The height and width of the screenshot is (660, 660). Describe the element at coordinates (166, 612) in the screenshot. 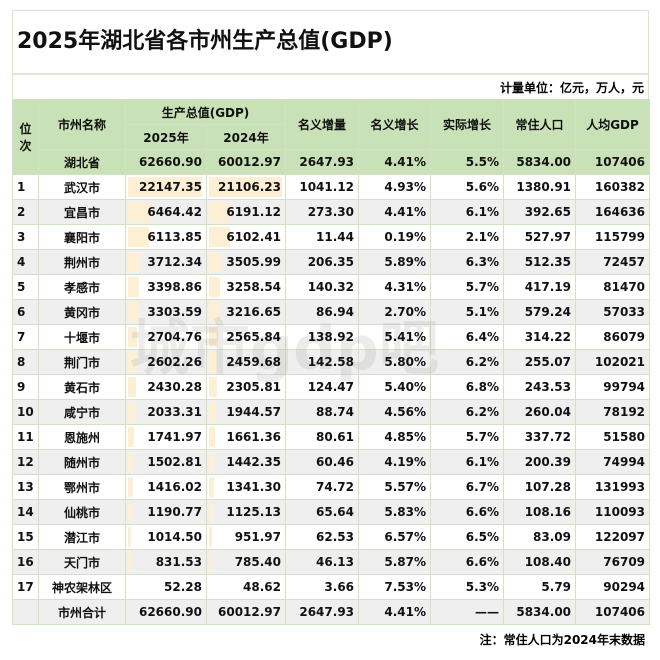

I see `gdp-2025: 62660.90` at that location.